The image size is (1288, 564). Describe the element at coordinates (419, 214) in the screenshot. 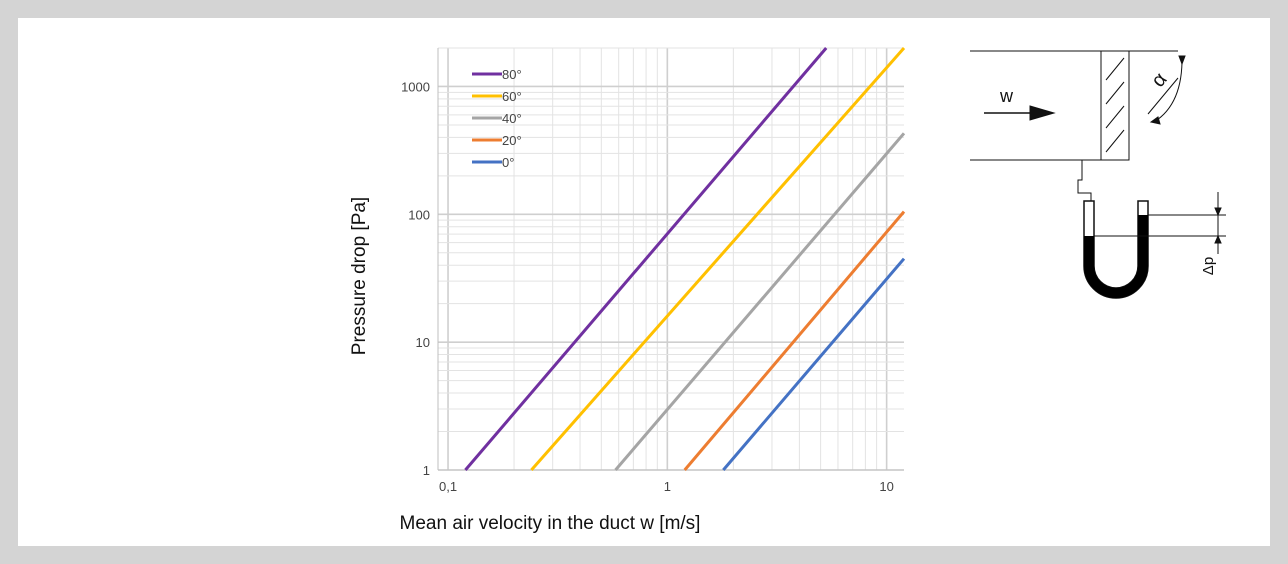

I see `y-tick-label: 100` at that location.